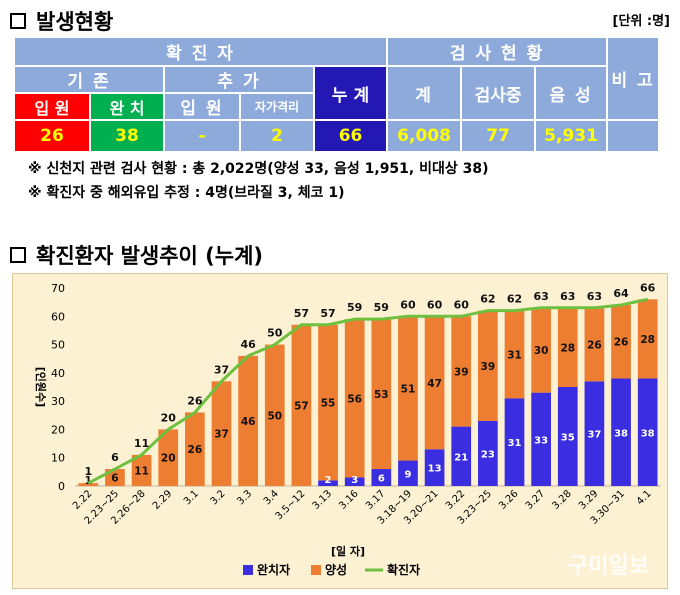  I want to click on y-tick-label: 10, so click(58, 458).